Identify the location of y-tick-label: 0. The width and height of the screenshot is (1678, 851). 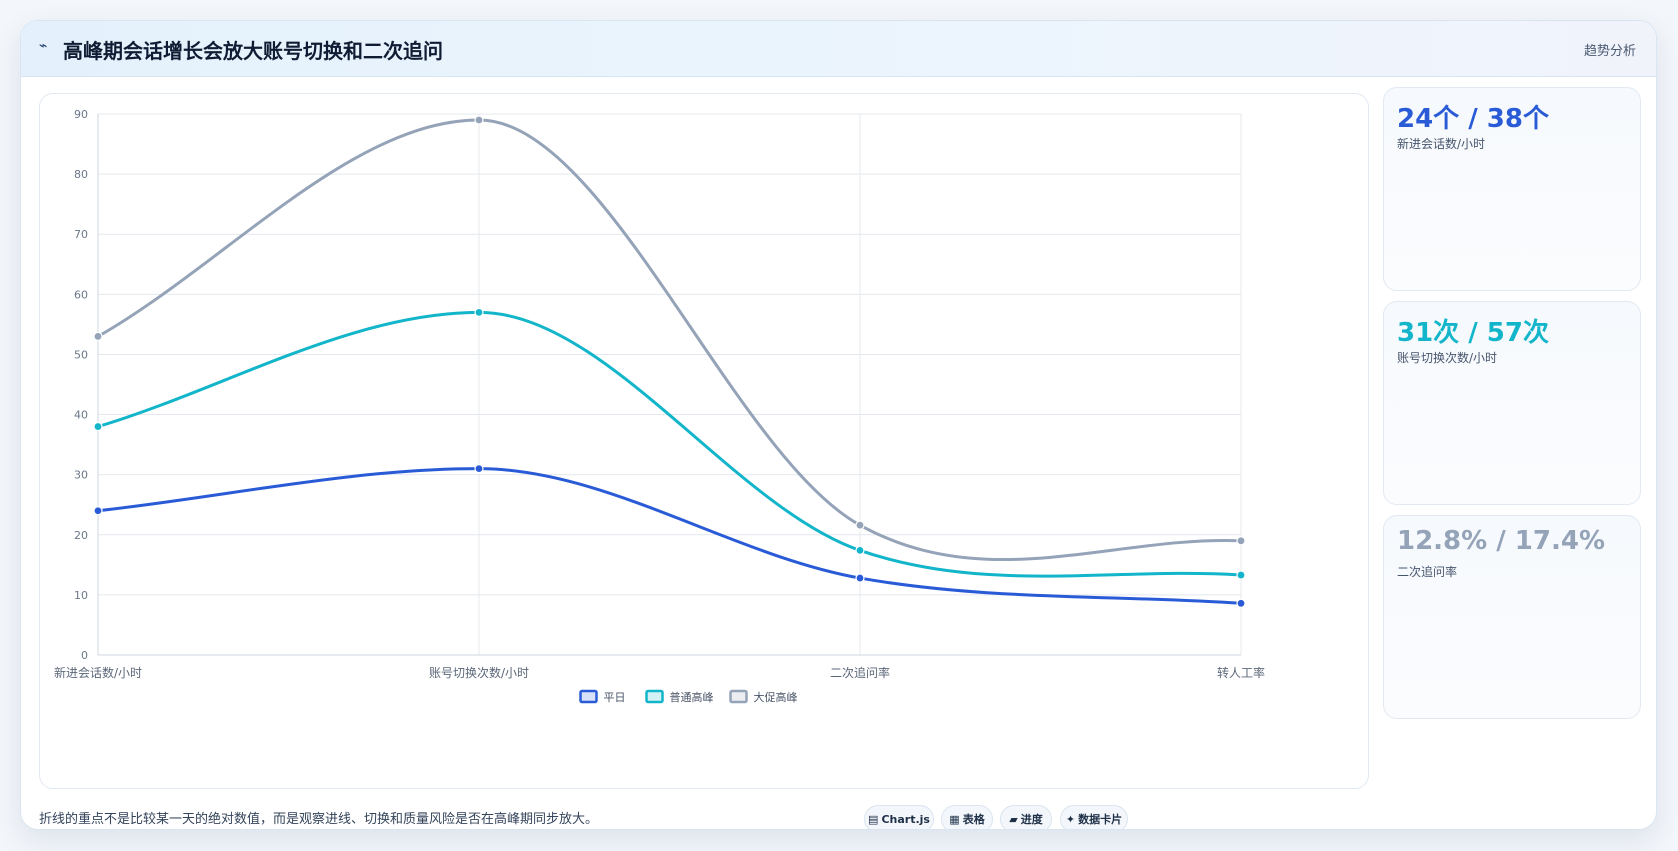
(84, 655).